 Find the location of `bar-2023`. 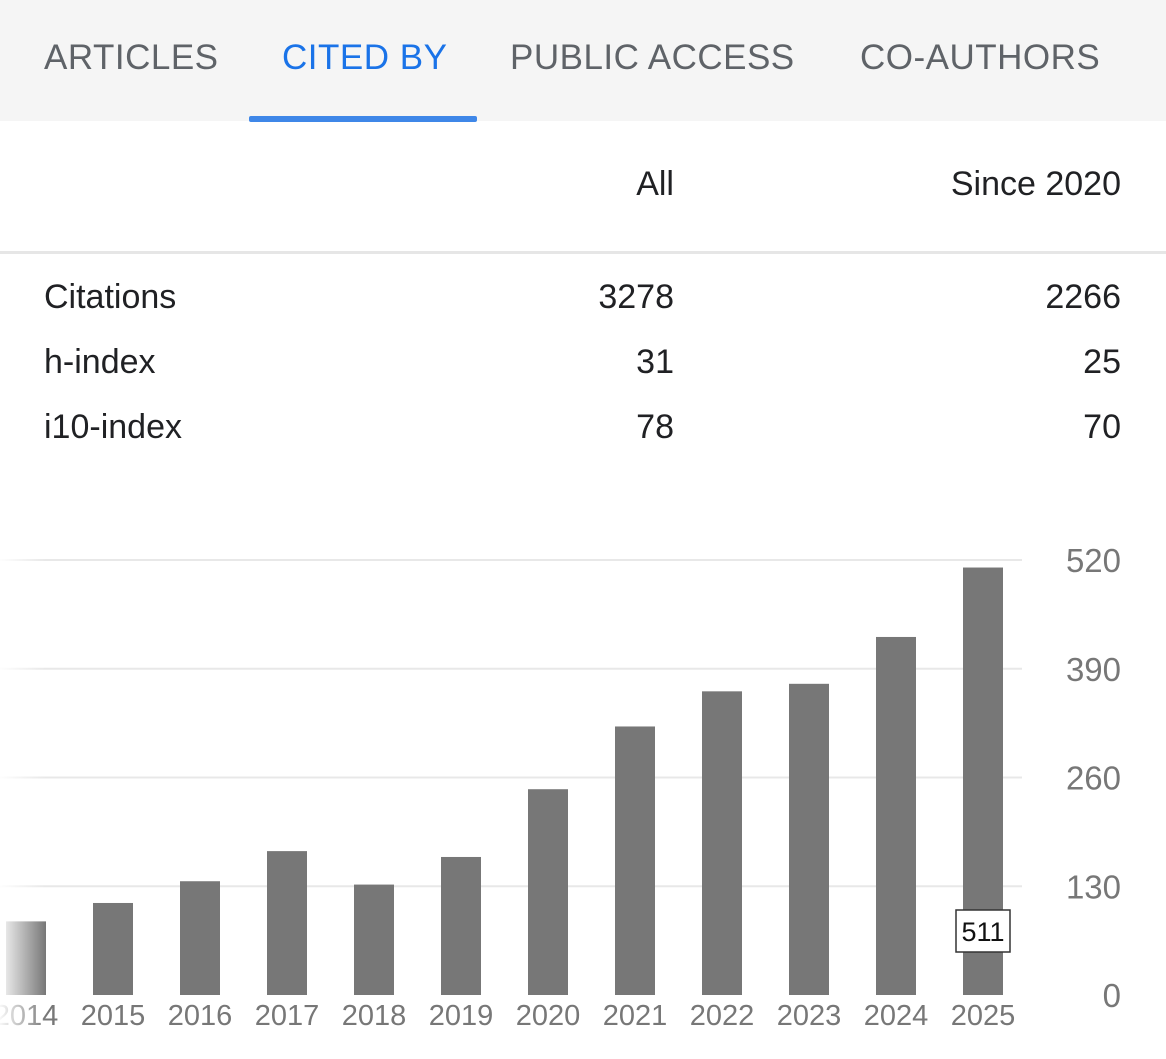

bar-2023 is located at coordinates (809, 839).